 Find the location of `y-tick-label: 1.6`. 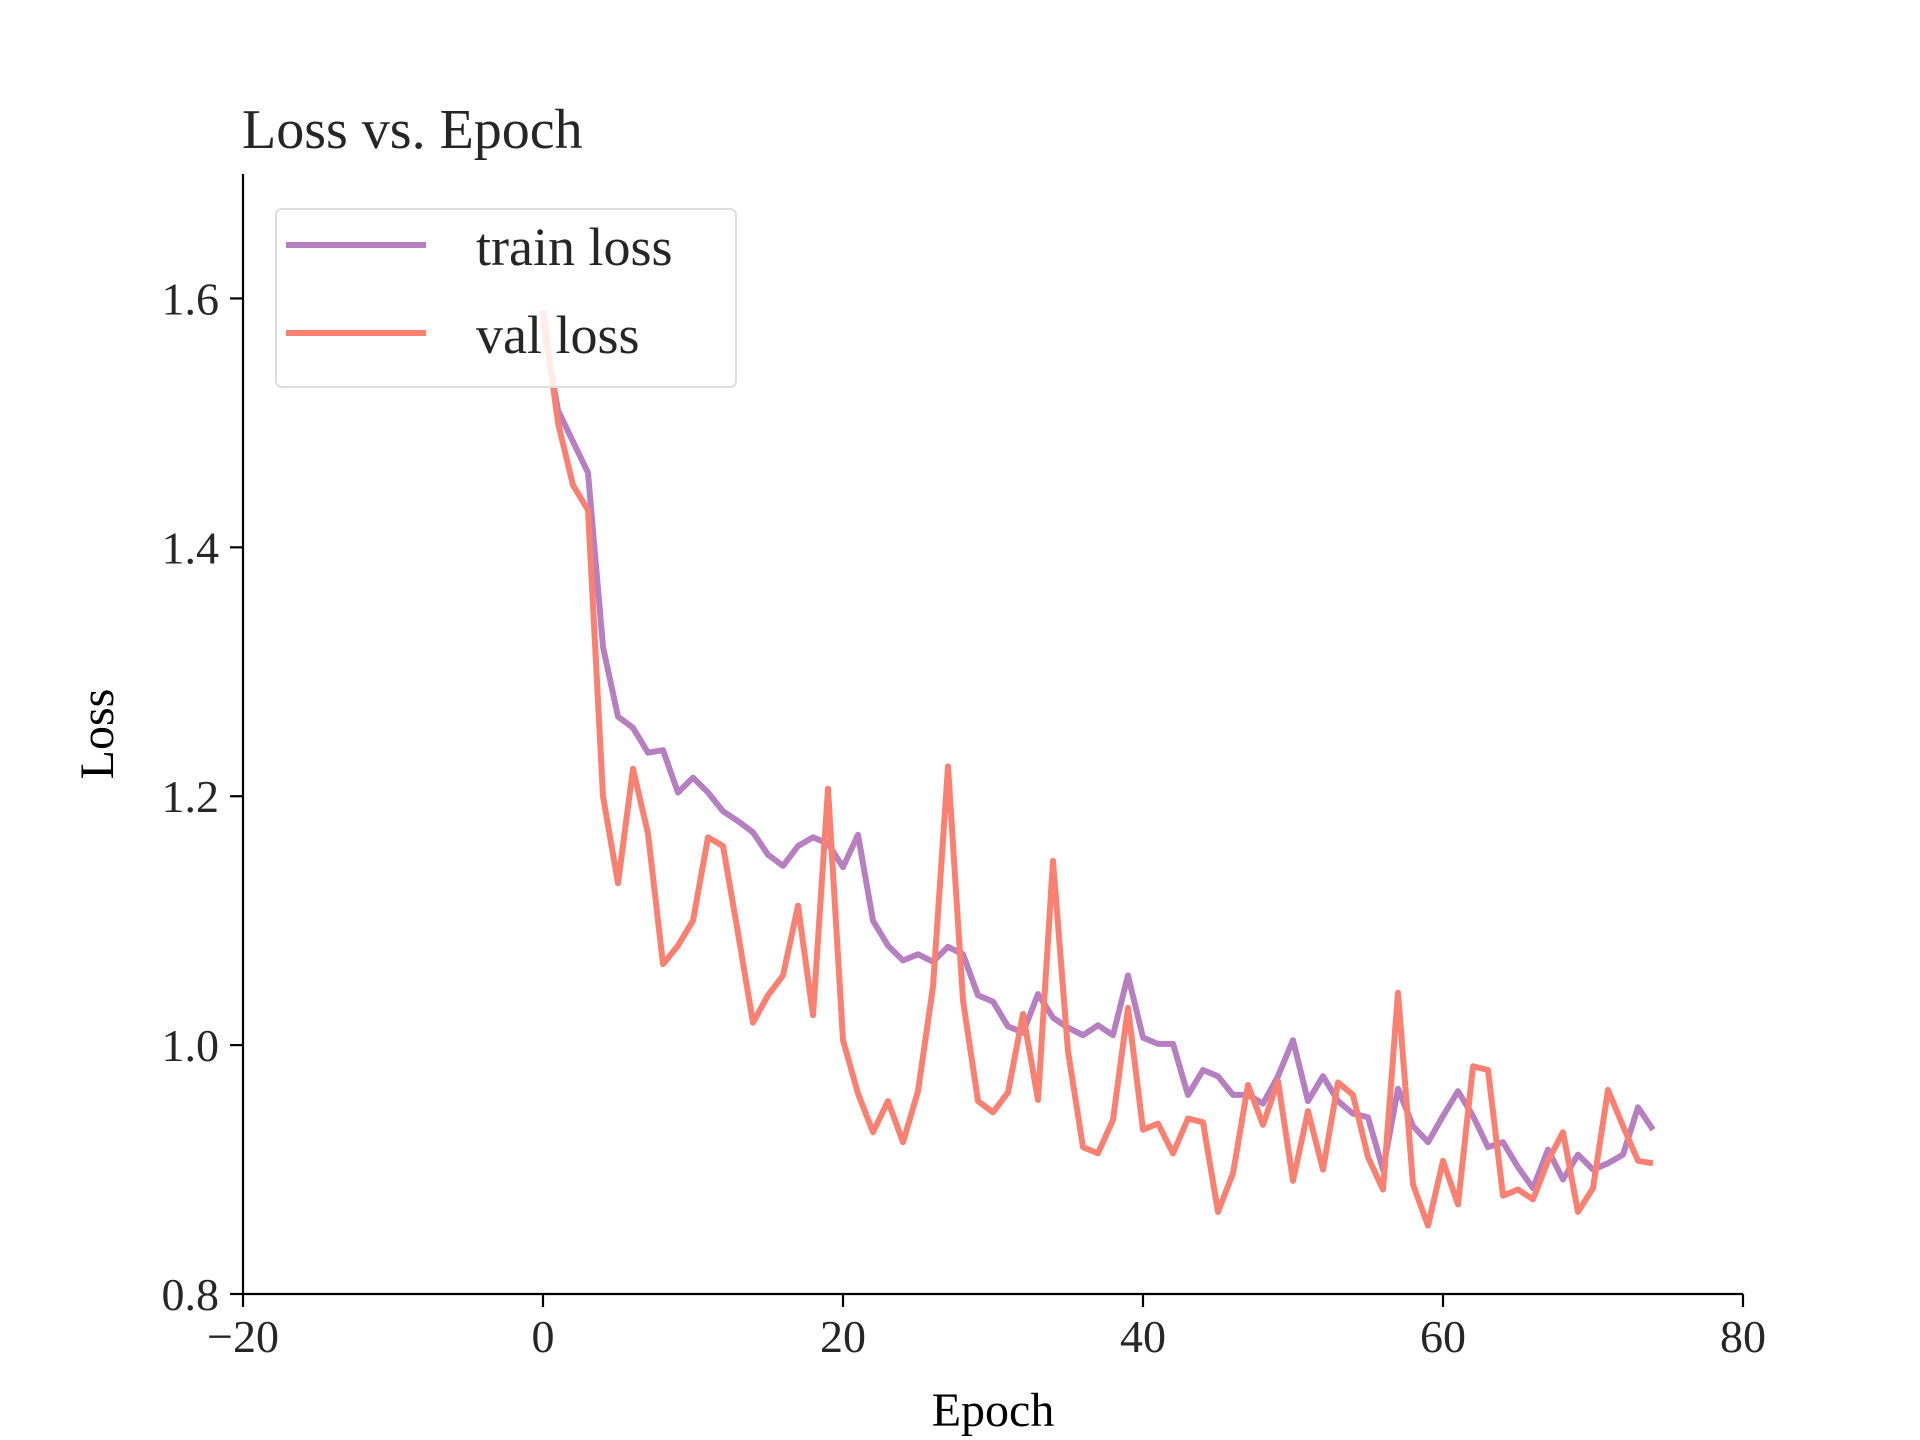

y-tick-label: 1.6 is located at coordinates (191, 298).